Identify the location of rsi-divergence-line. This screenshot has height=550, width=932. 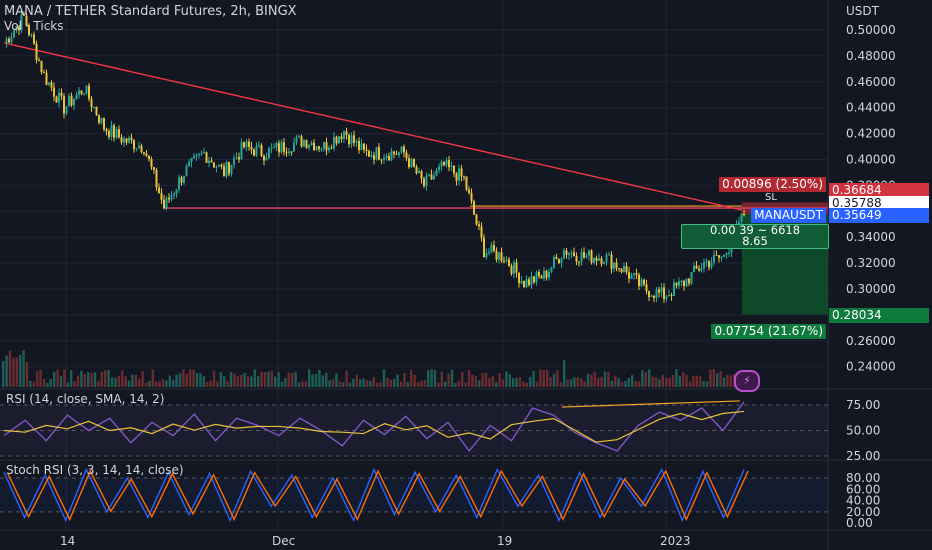
(651, 404).